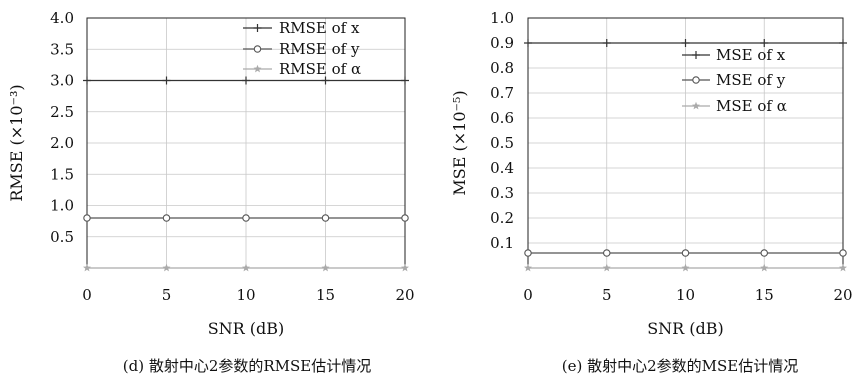 This screenshot has height=385, width=856. What do you see at coordinates (62, 143) in the screenshot?
I see `y-tick-label: 2.0` at bounding box center [62, 143].